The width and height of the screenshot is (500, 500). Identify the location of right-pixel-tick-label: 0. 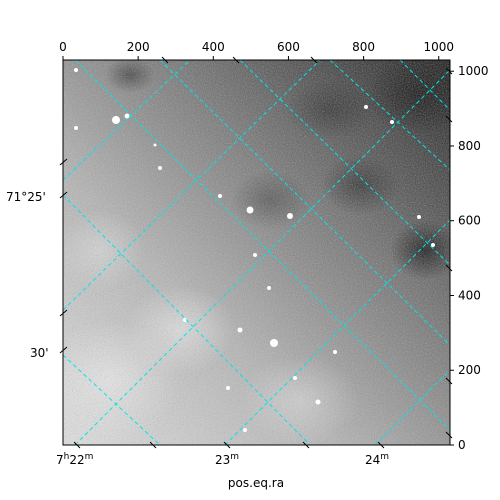
(462, 445).